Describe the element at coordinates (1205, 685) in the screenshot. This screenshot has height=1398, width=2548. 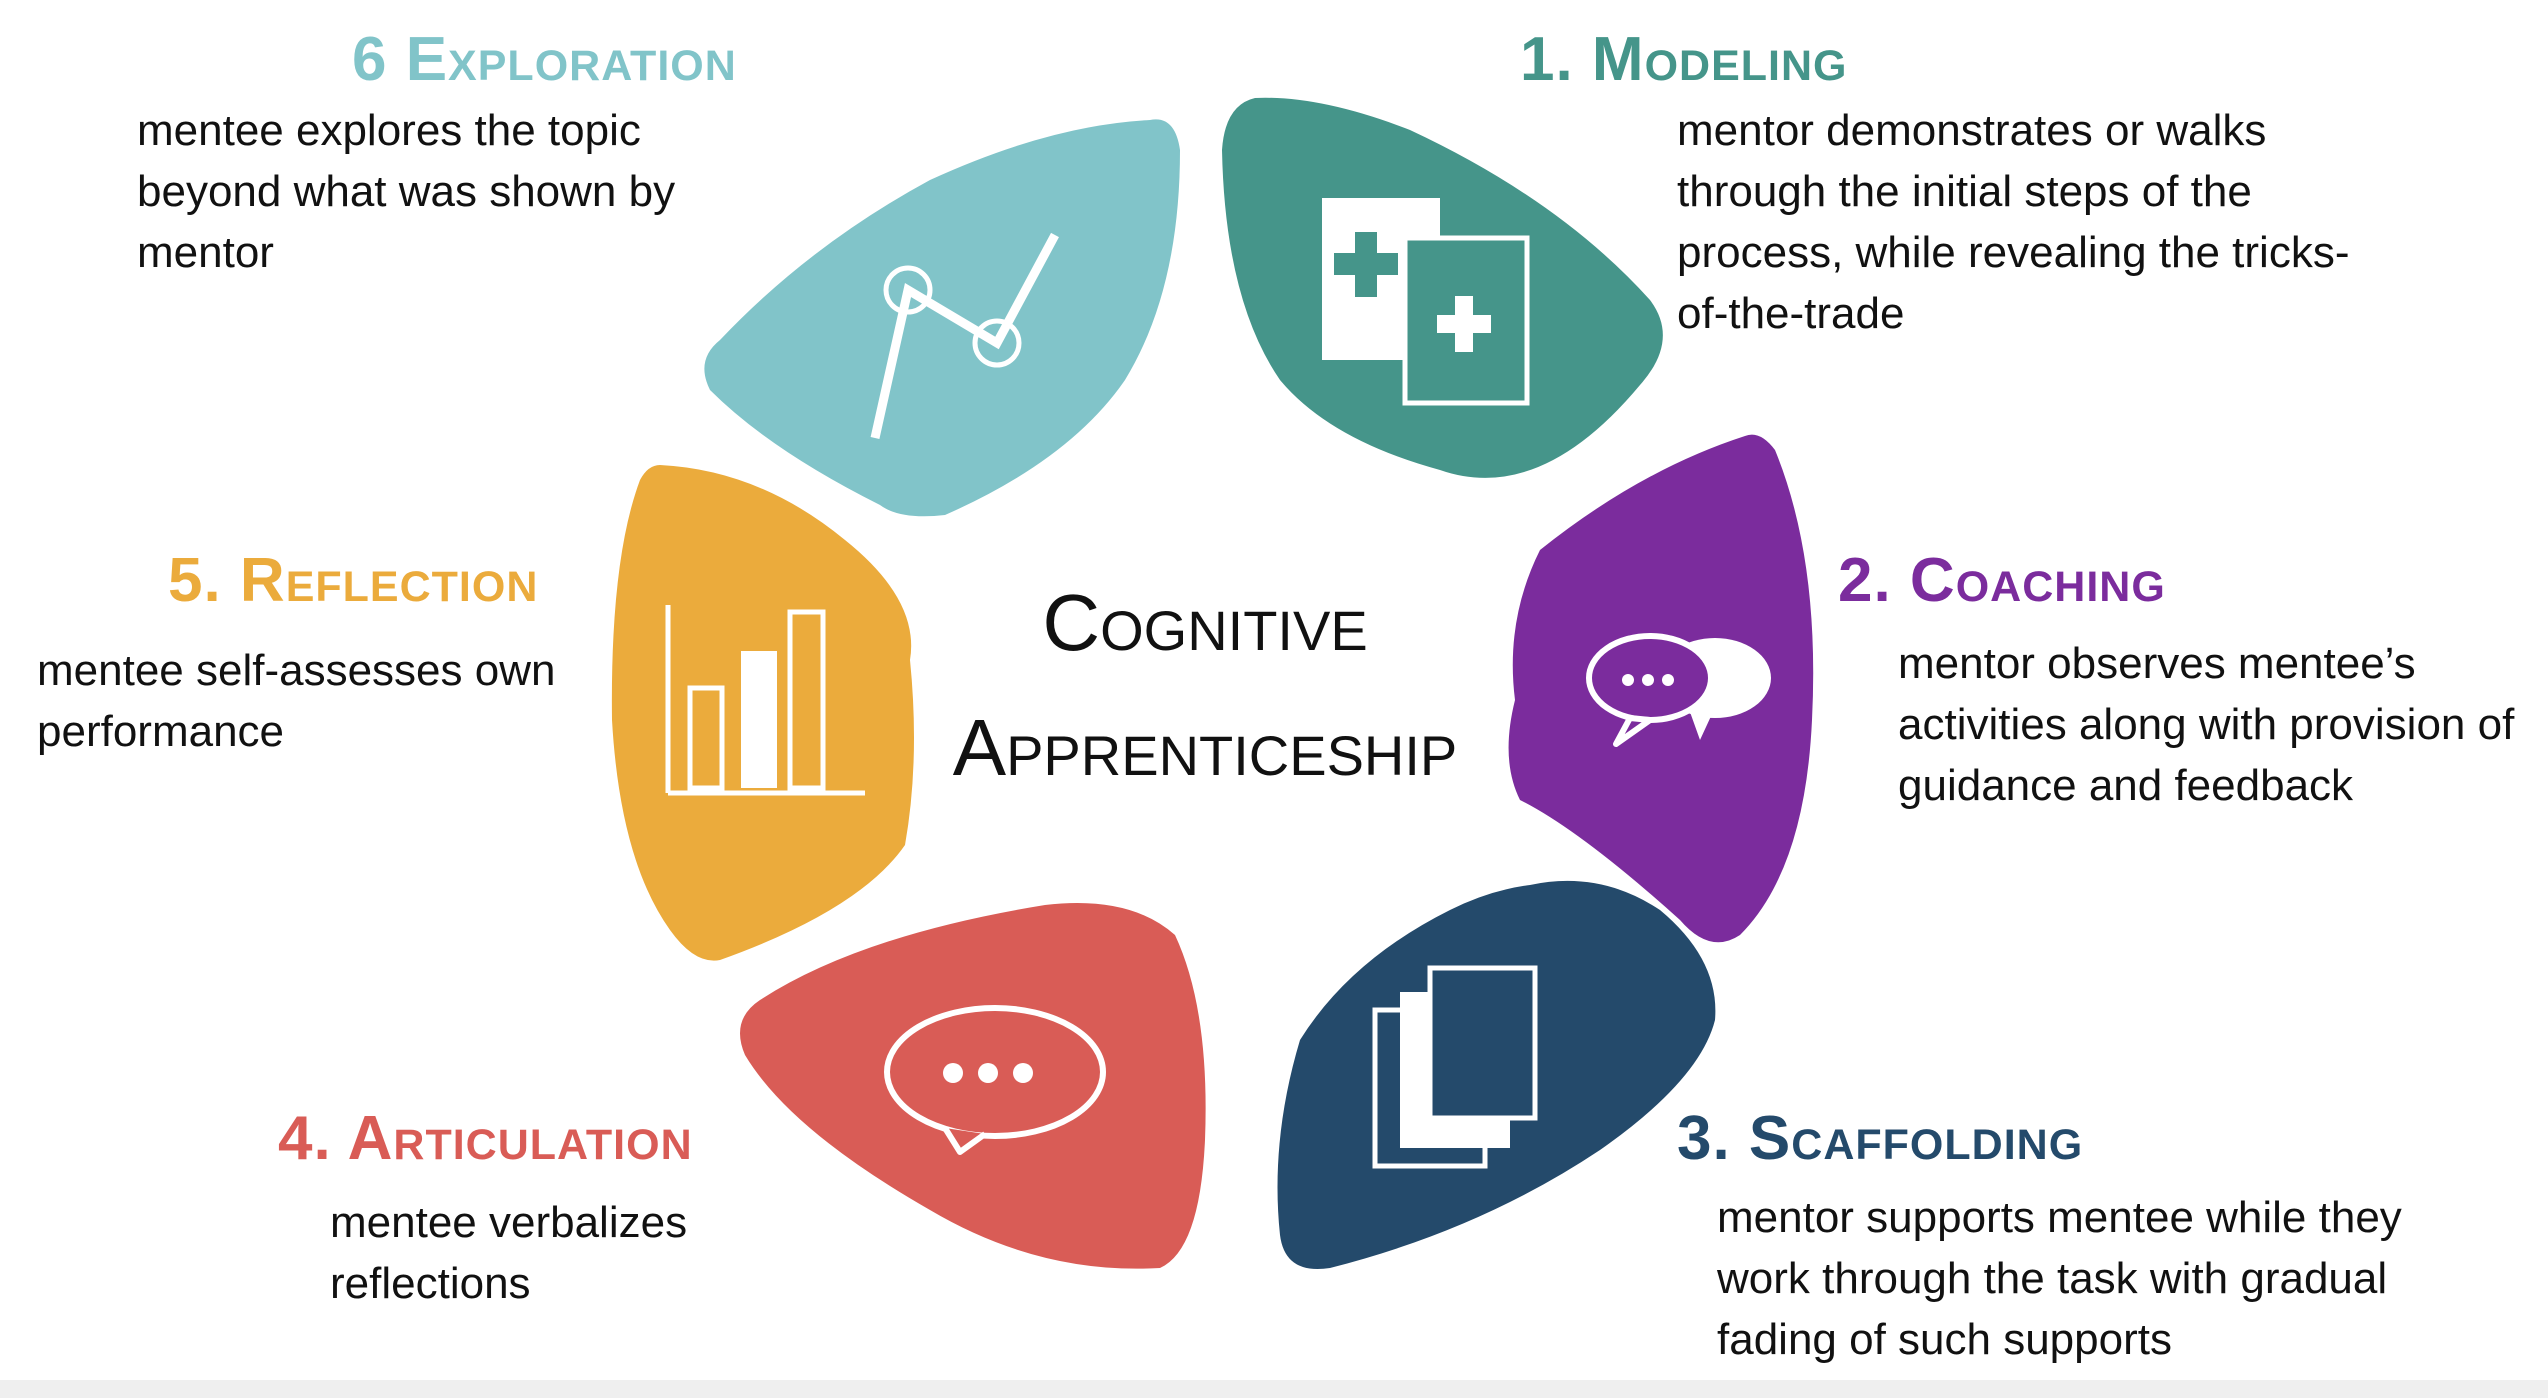
I see `center-title: Cognitive Apprenticeship` at that location.